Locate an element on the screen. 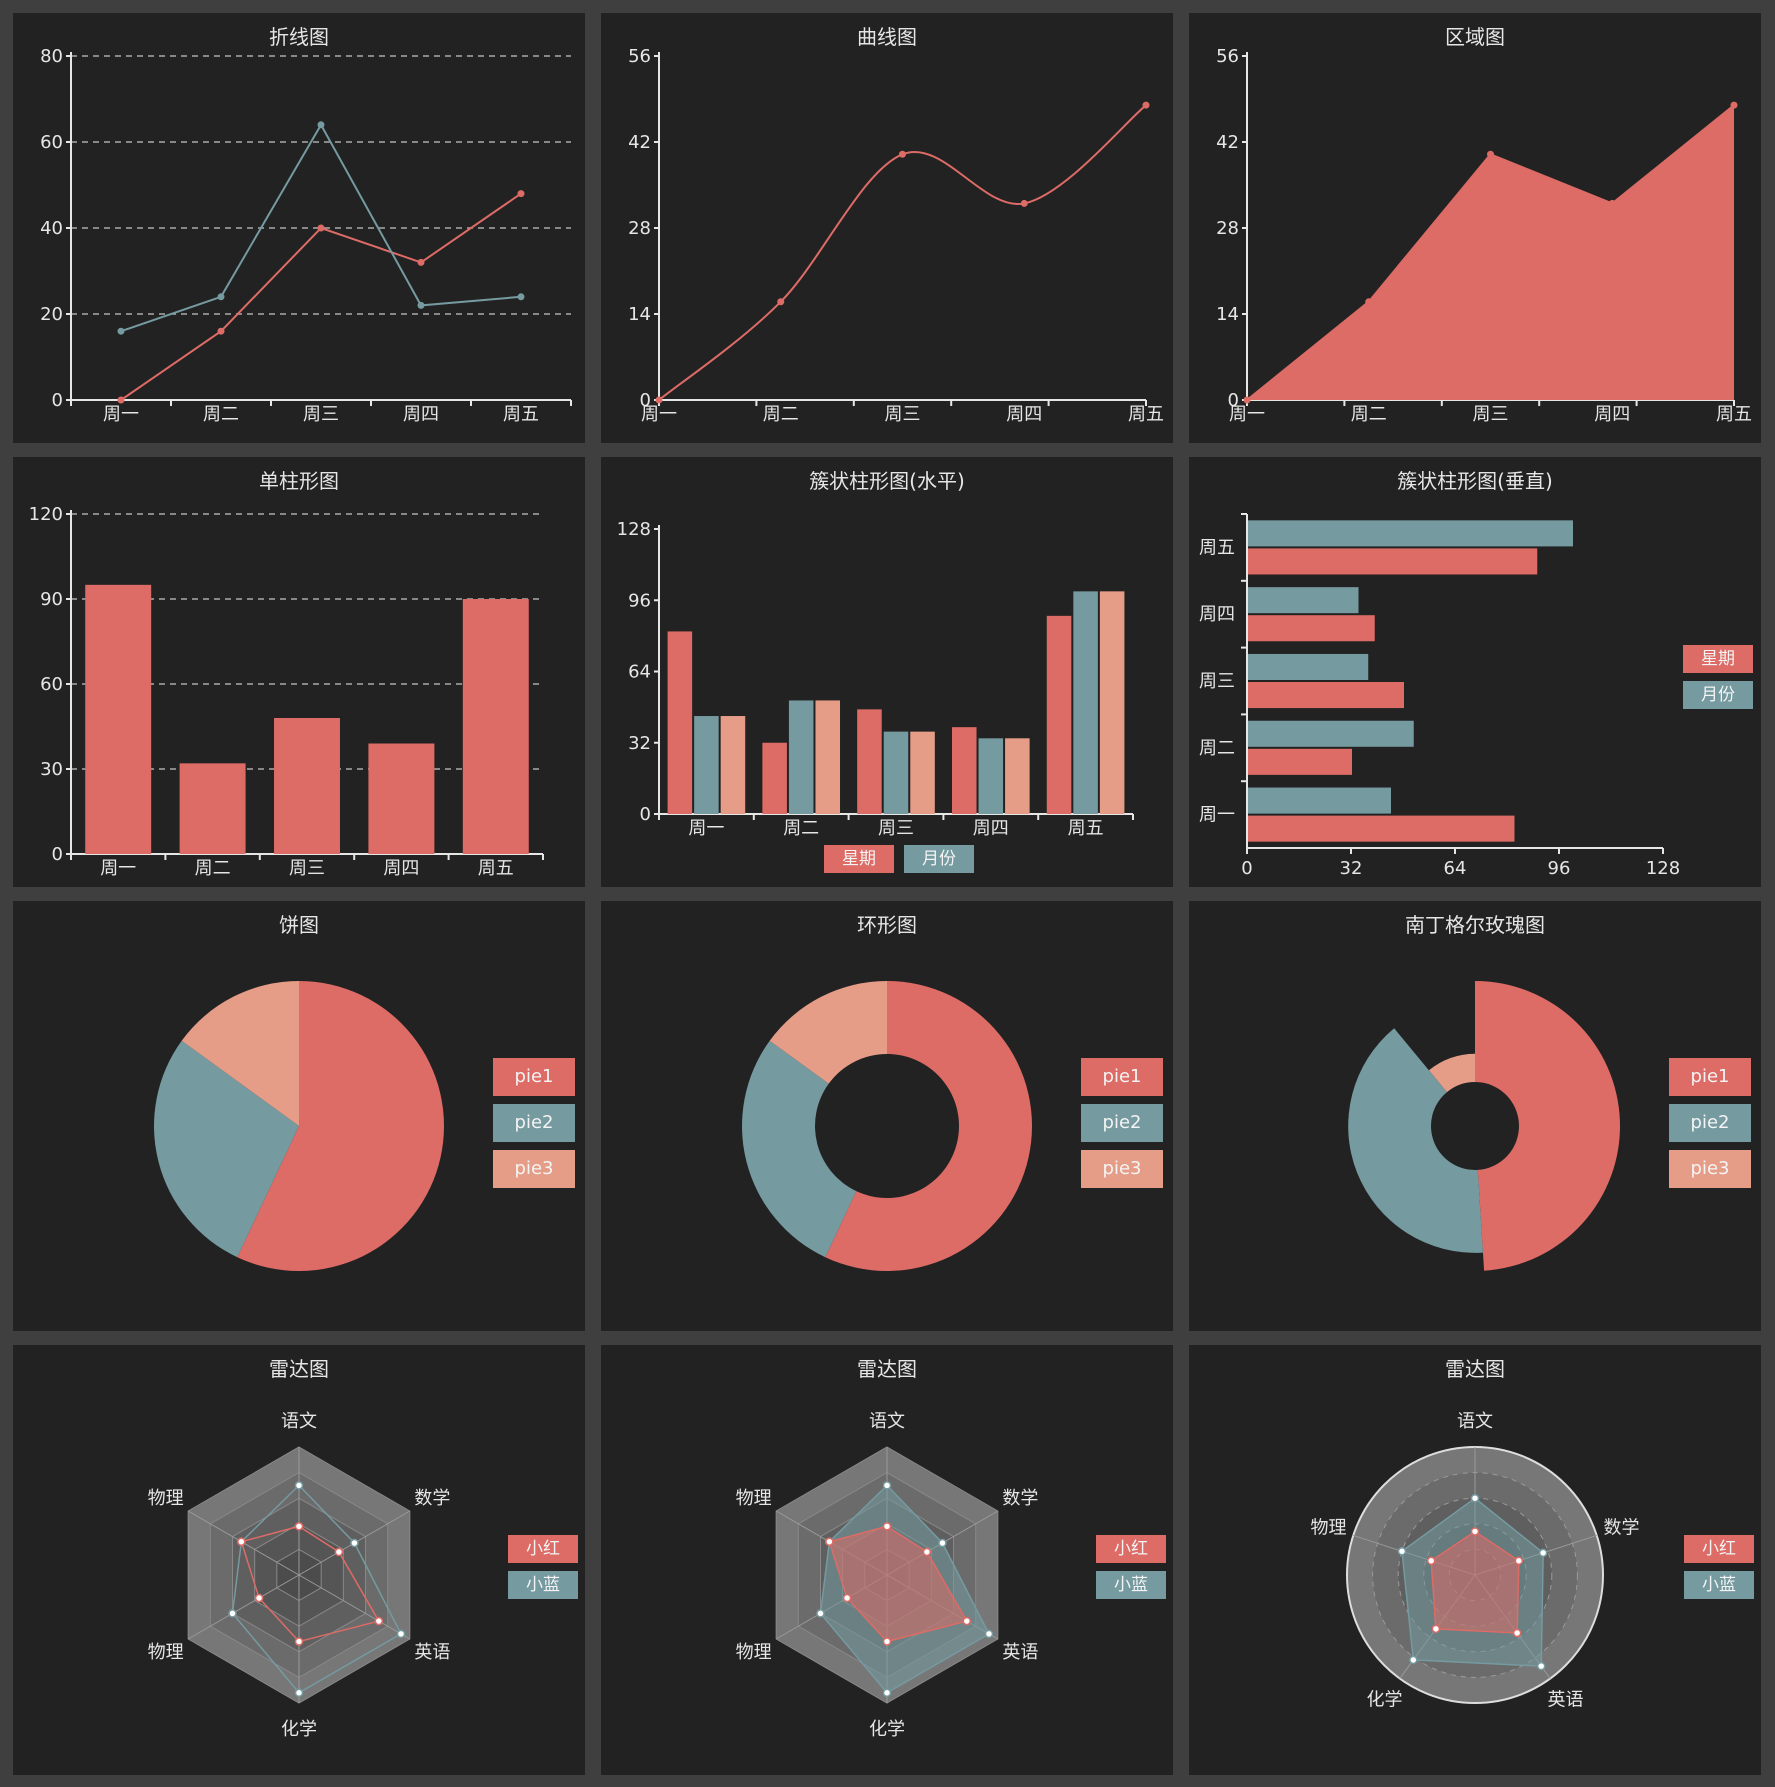  rose-slice is located at coordinates (1547, 1126).